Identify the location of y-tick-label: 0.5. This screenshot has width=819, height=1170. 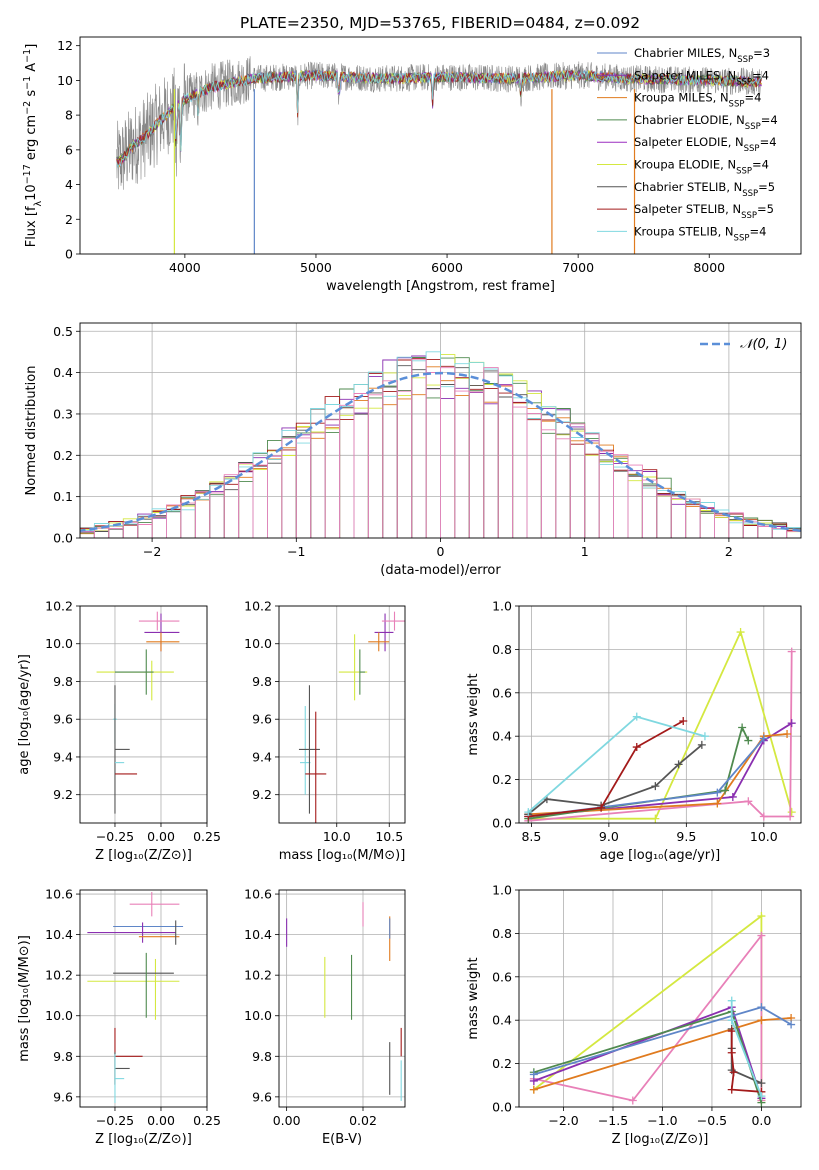
(63, 331).